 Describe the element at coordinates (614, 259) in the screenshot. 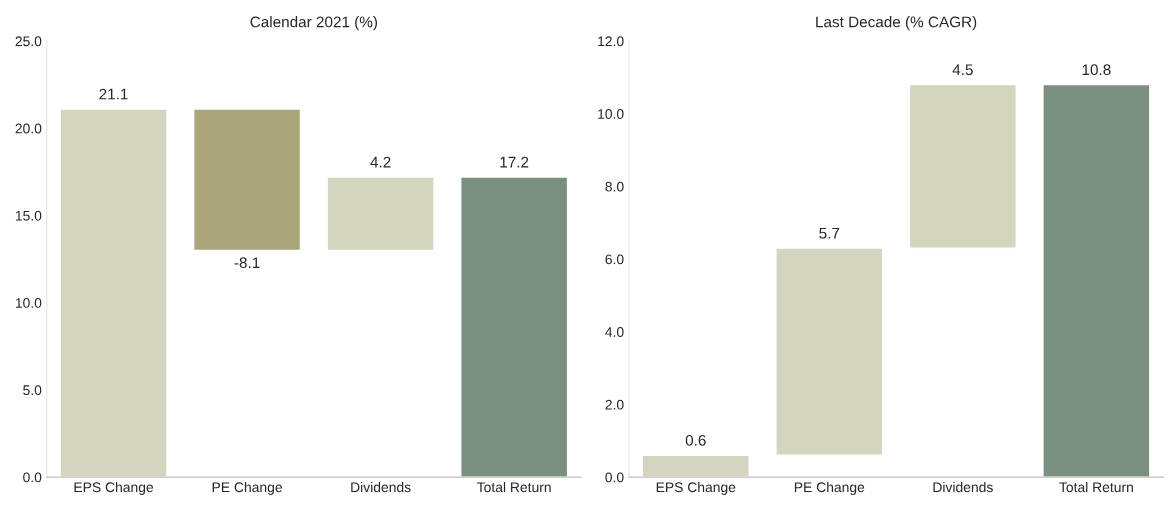

I see `y-tick-label: 6.0` at that location.